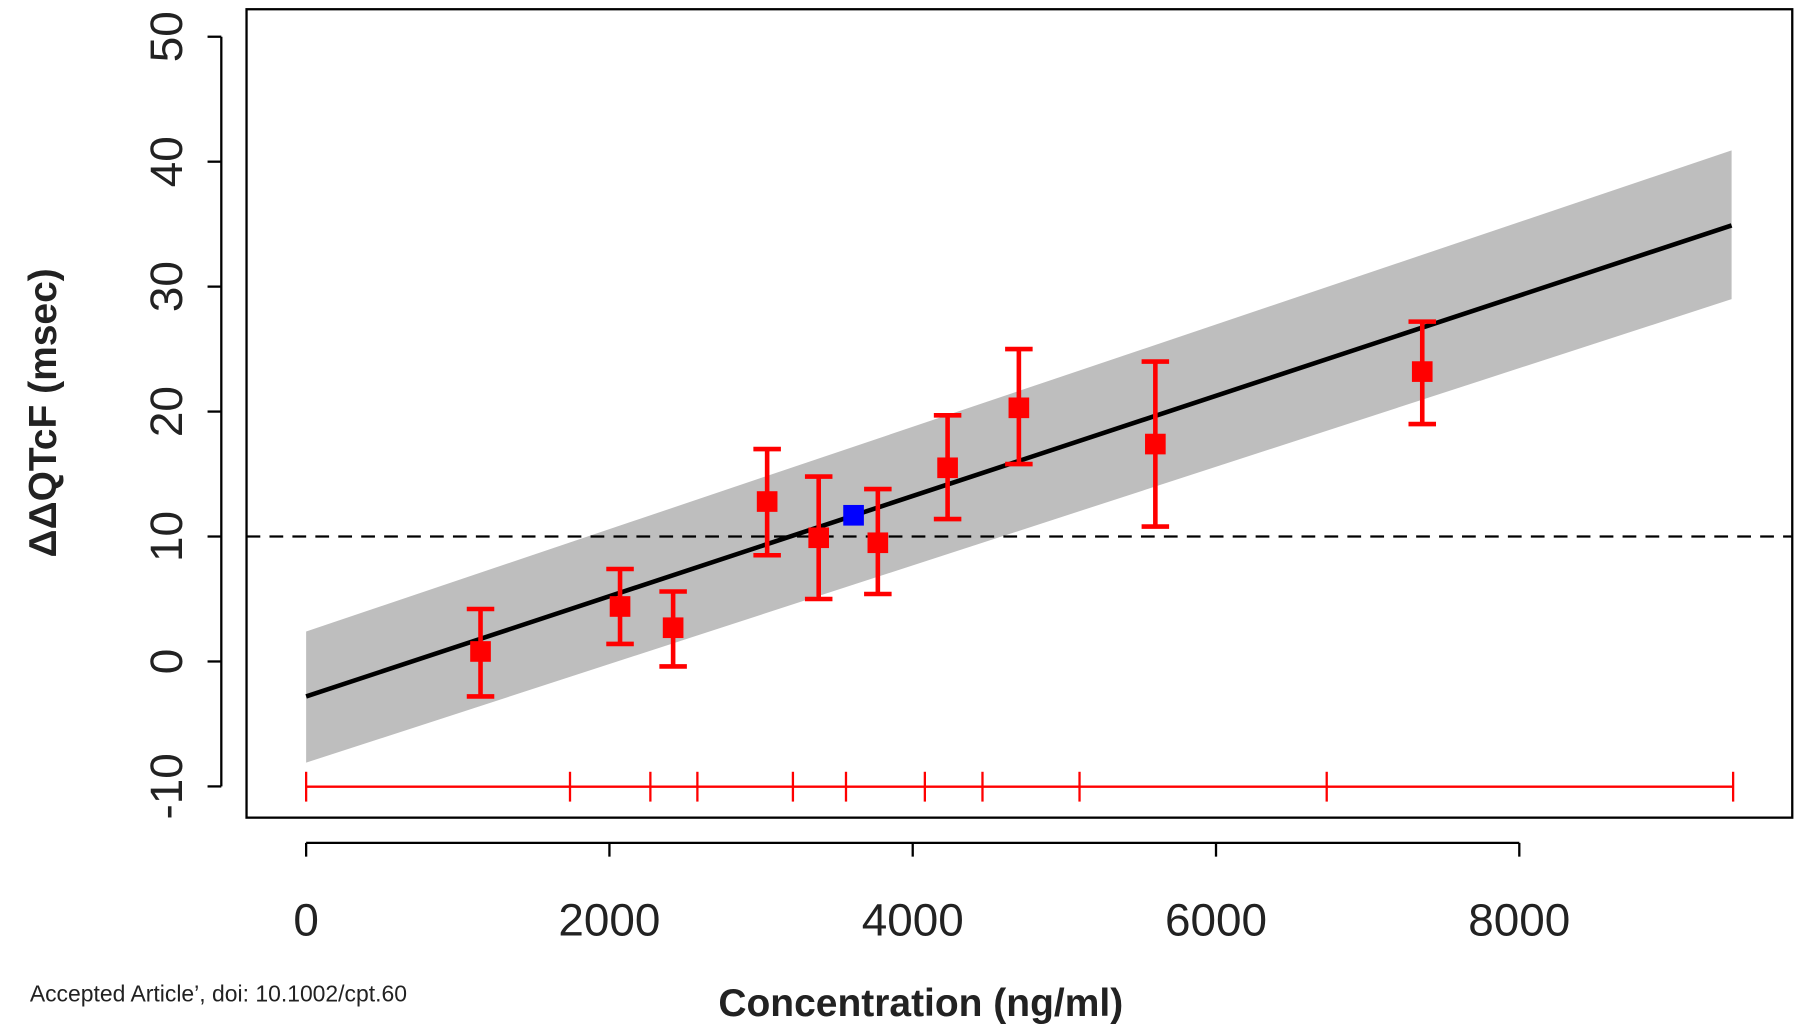 Image resolution: width=1798 pixels, height=1031 pixels. What do you see at coordinates (609, 919) in the screenshot?
I see `x-tick-label: 2000` at bounding box center [609, 919].